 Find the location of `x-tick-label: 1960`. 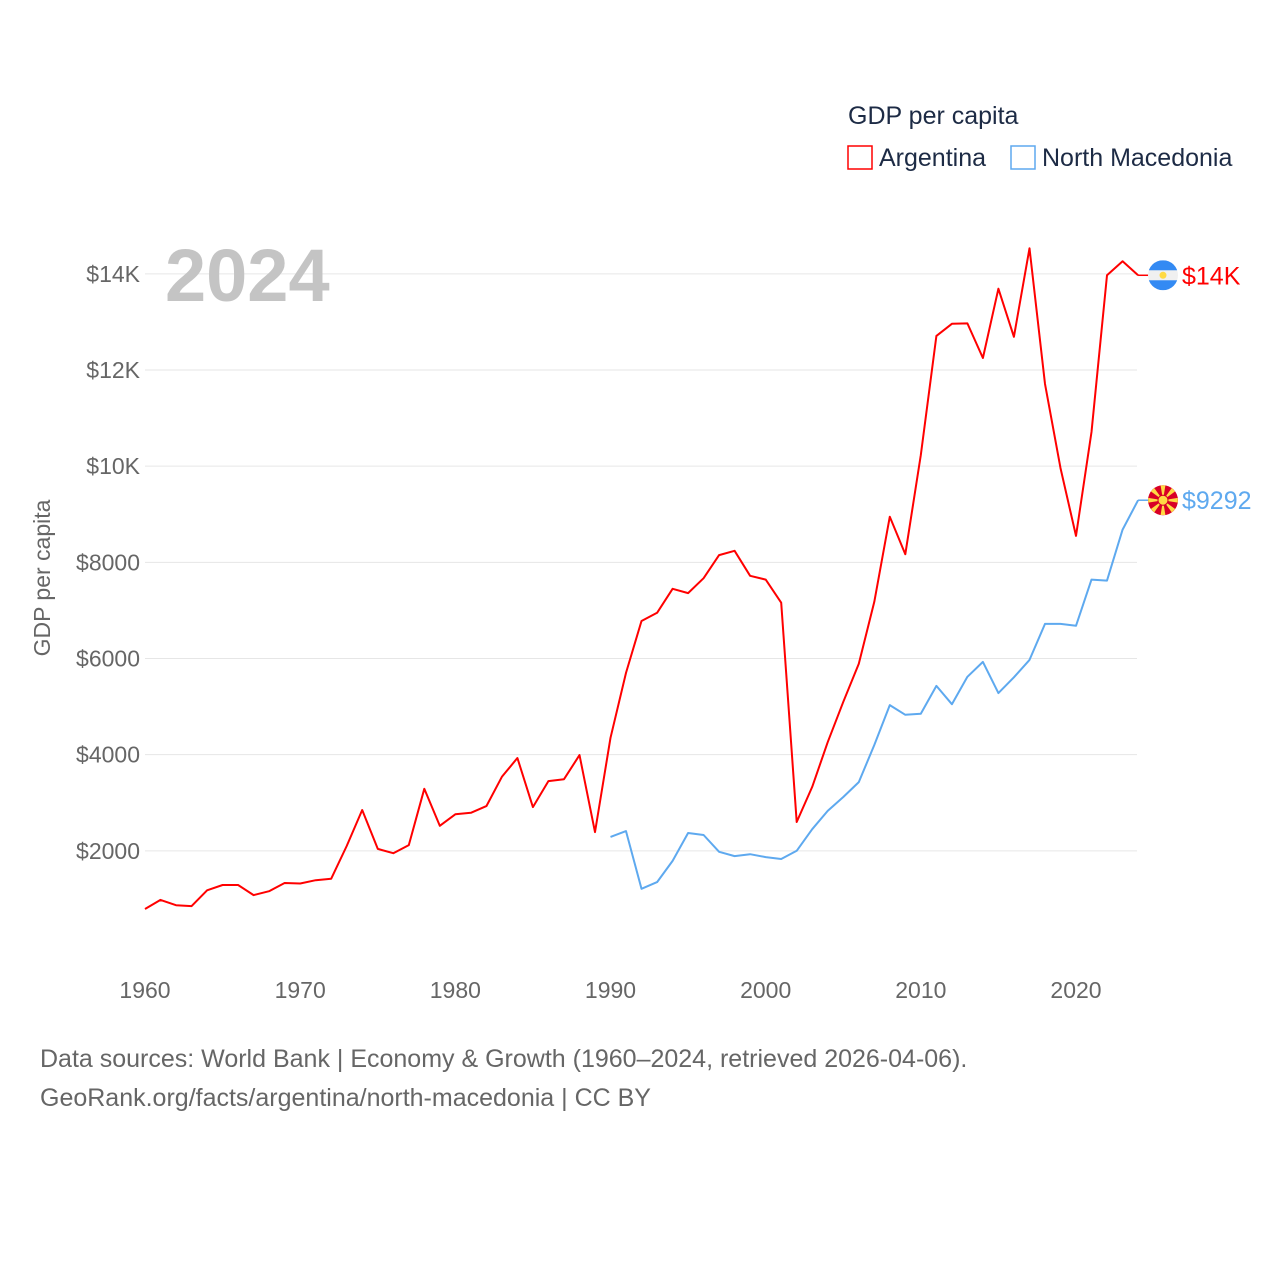

x-tick-label: 1960 is located at coordinates (144, 990).